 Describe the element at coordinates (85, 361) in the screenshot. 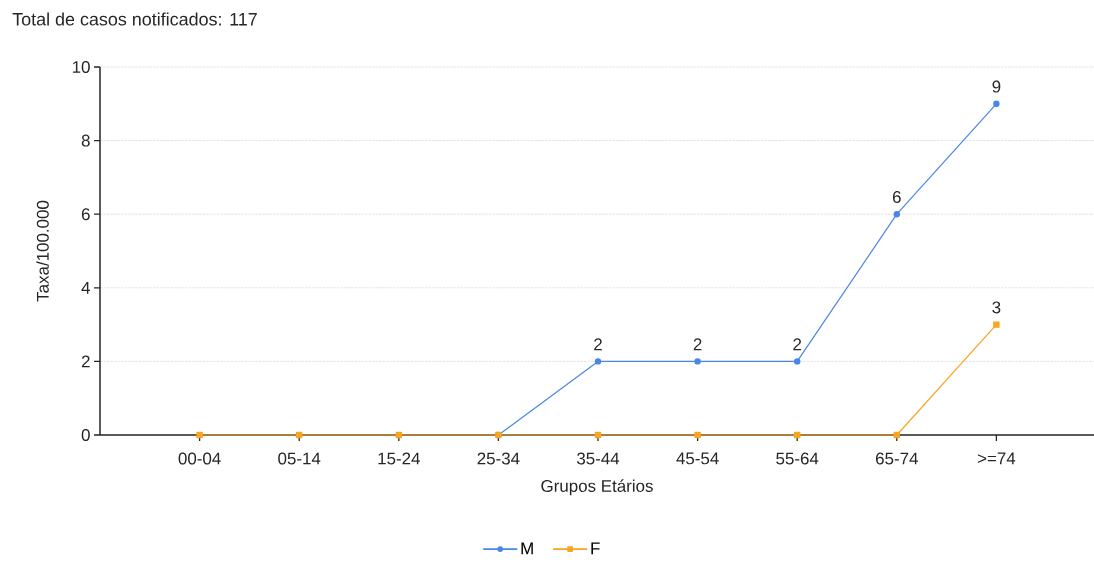

I see `y-tick-label: 2` at that location.